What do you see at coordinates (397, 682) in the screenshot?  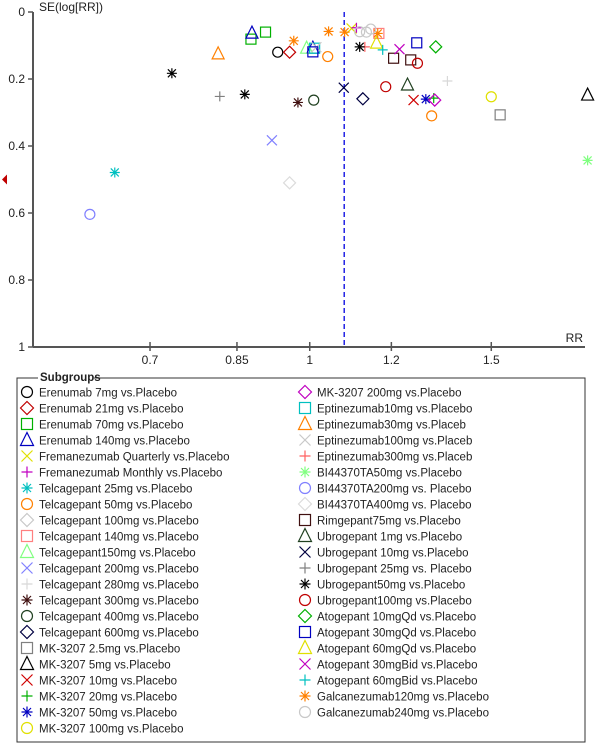 I see `legend-item-label: Atogepant 60mgBid vs.Placebo` at bounding box center [397, 682].